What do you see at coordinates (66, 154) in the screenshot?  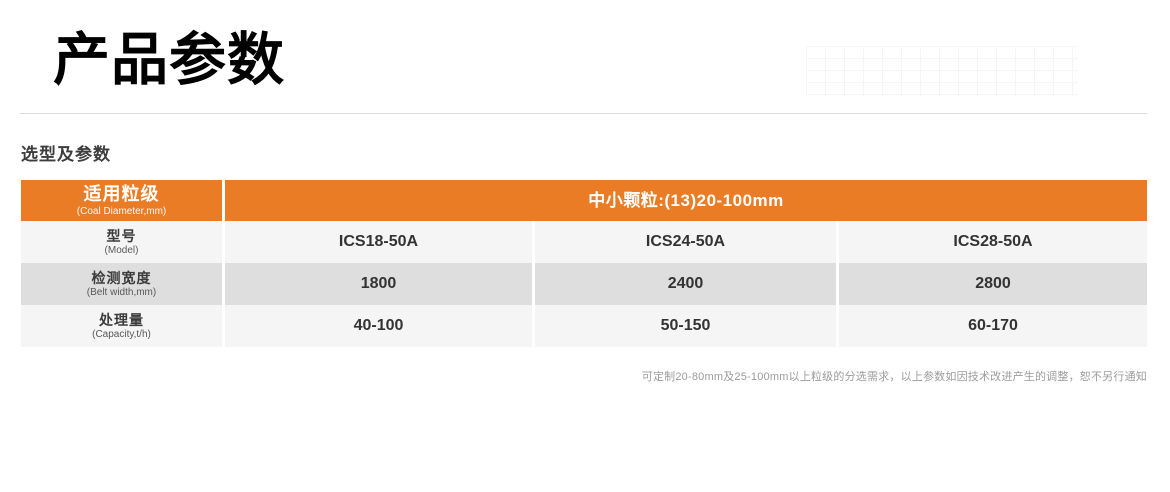 I see `section-title: 选型及参数` at bounding box center [66, 154].